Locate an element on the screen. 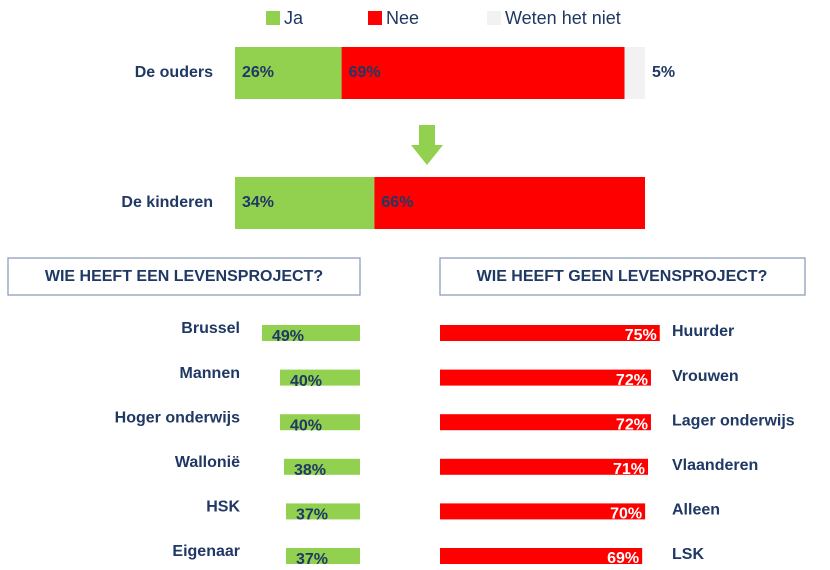 The image size is (830, 570). category-label: Vlaanderen is located at coordinates (715, 465).